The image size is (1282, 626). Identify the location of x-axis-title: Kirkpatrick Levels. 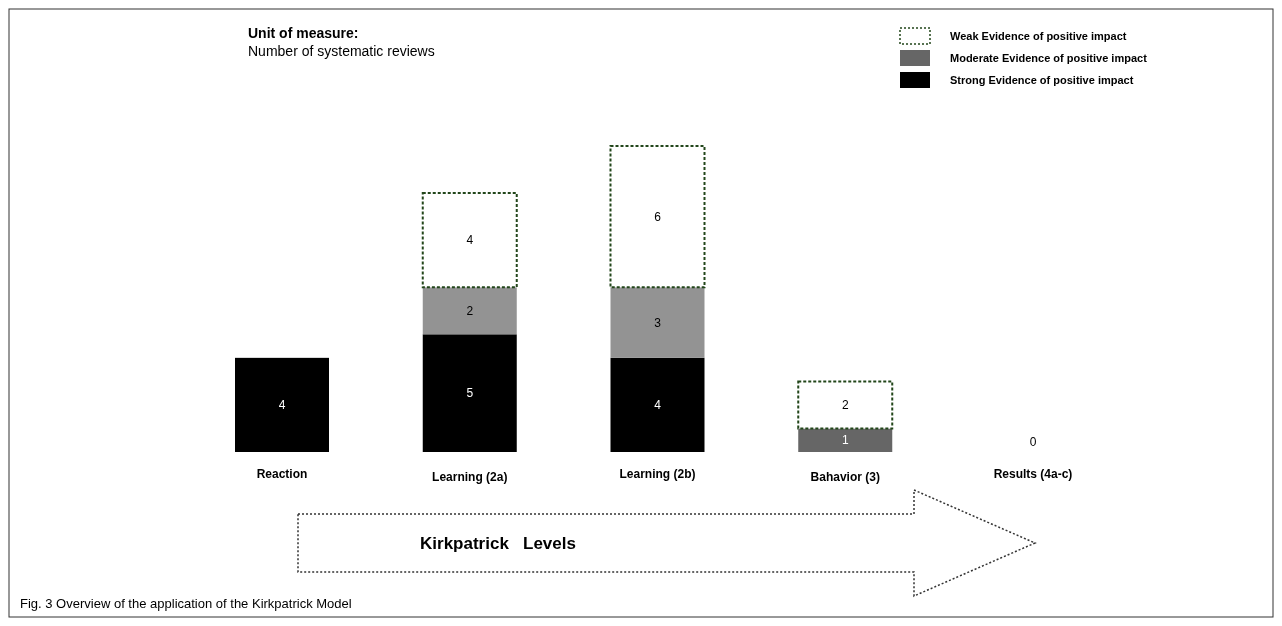
(498, 543).